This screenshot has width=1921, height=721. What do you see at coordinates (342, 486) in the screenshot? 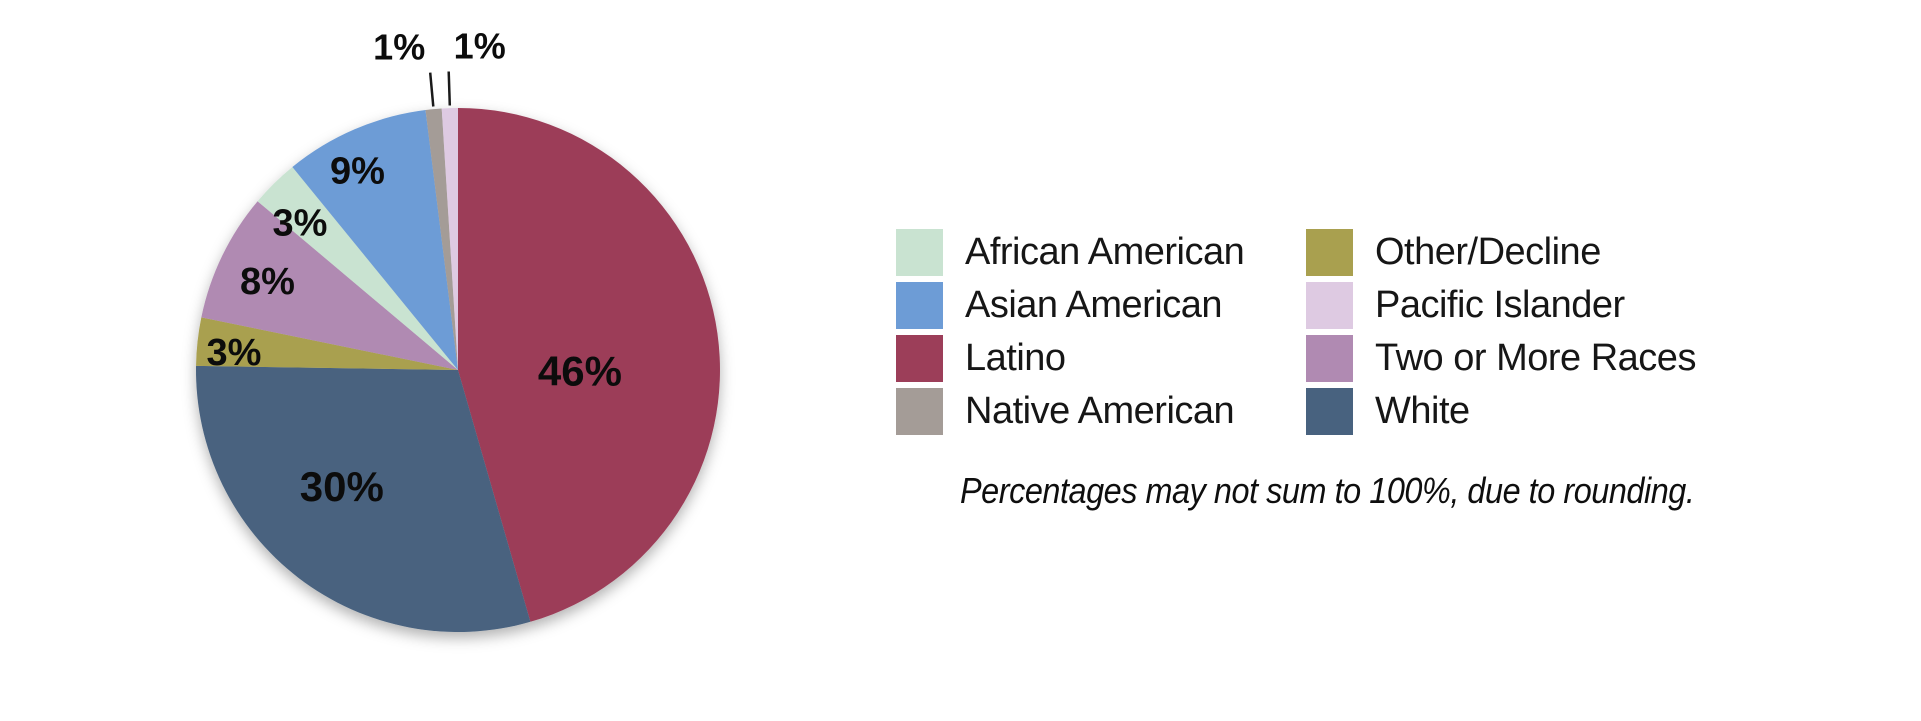
I see `pie-percent-label-white: 30%` at bounding box center [342, 486].